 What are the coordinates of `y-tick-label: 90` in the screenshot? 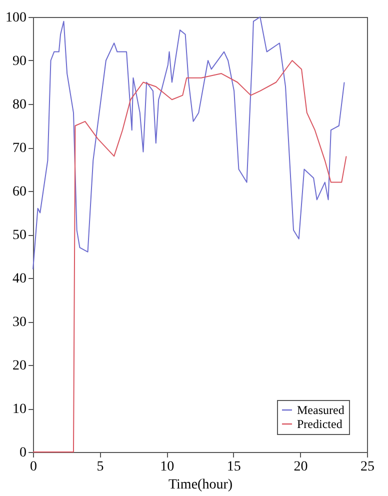 It's located at (19, 61).